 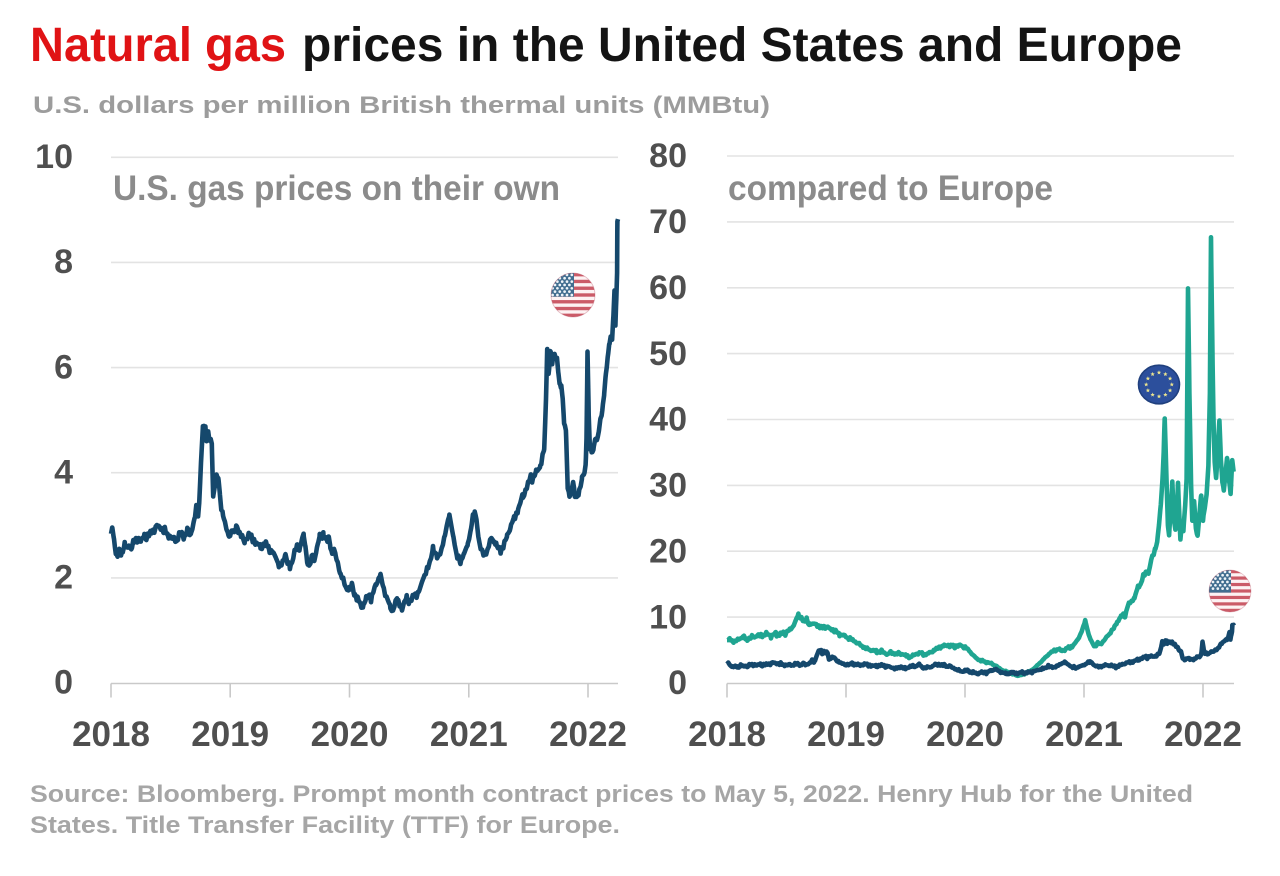 What do you see at coordinates (668, 156) in the screenshot?
I see `svg-text: 80` at bounding box center [668, 156].